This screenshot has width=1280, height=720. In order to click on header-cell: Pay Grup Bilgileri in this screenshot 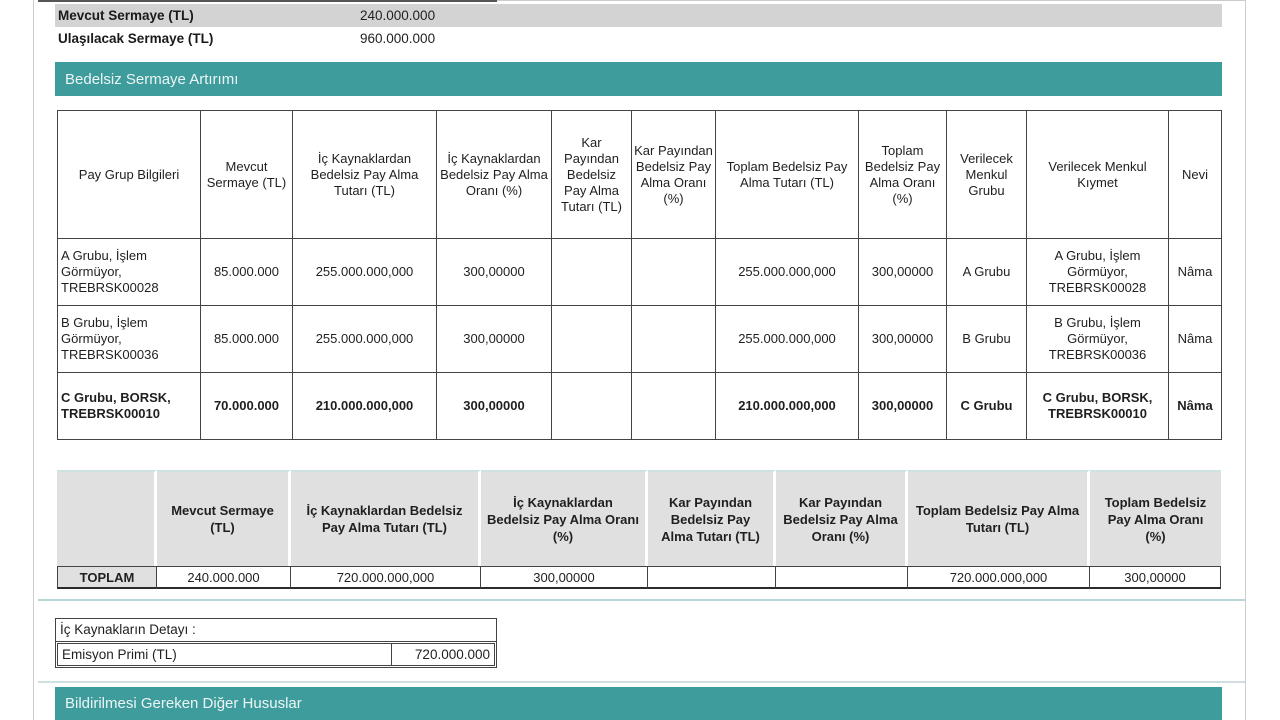, I will do `click(129, 174)`.